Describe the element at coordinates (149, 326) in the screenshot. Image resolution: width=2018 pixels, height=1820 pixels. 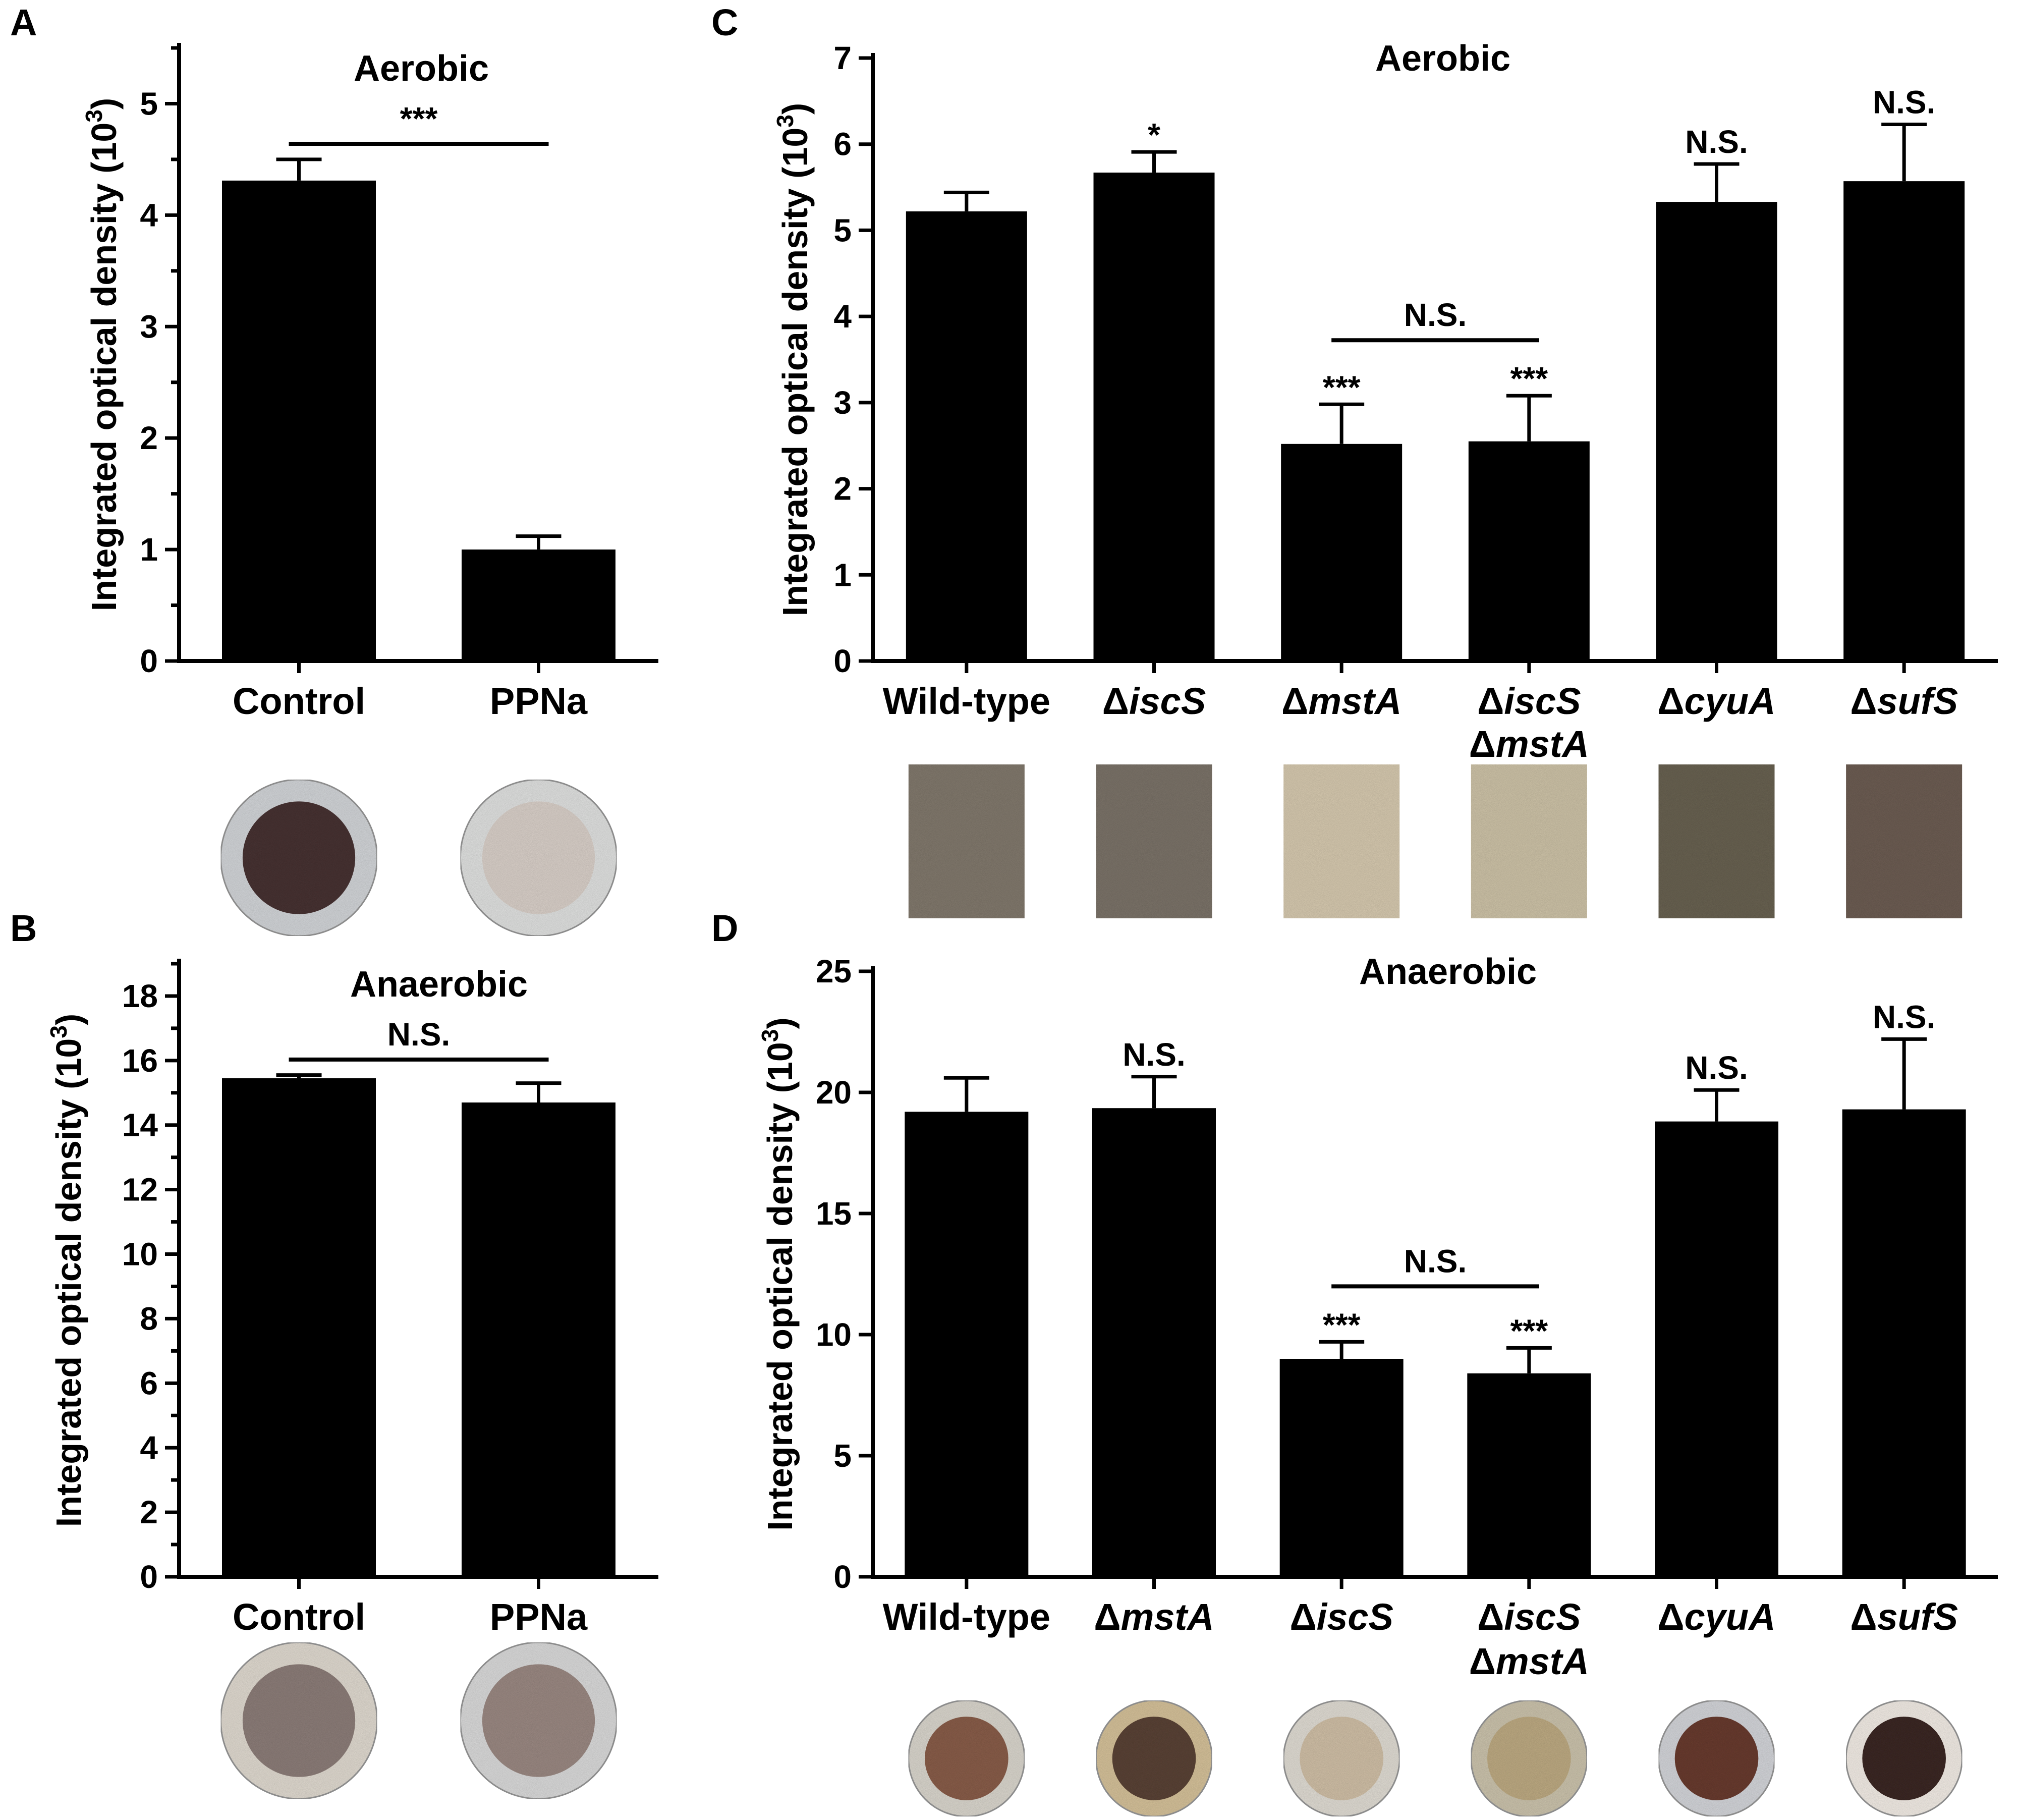
I see `y-tick-label: 3` at that location.